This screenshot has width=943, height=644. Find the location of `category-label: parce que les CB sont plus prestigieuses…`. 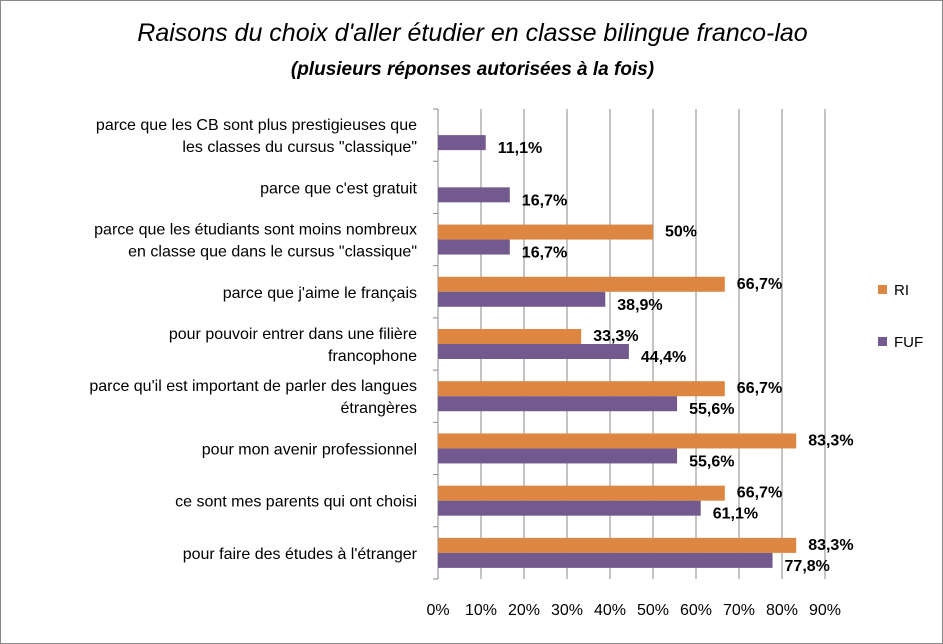

category-label: parce que les CB sont plus prestigieuses… is located at coordinates (256, 125).